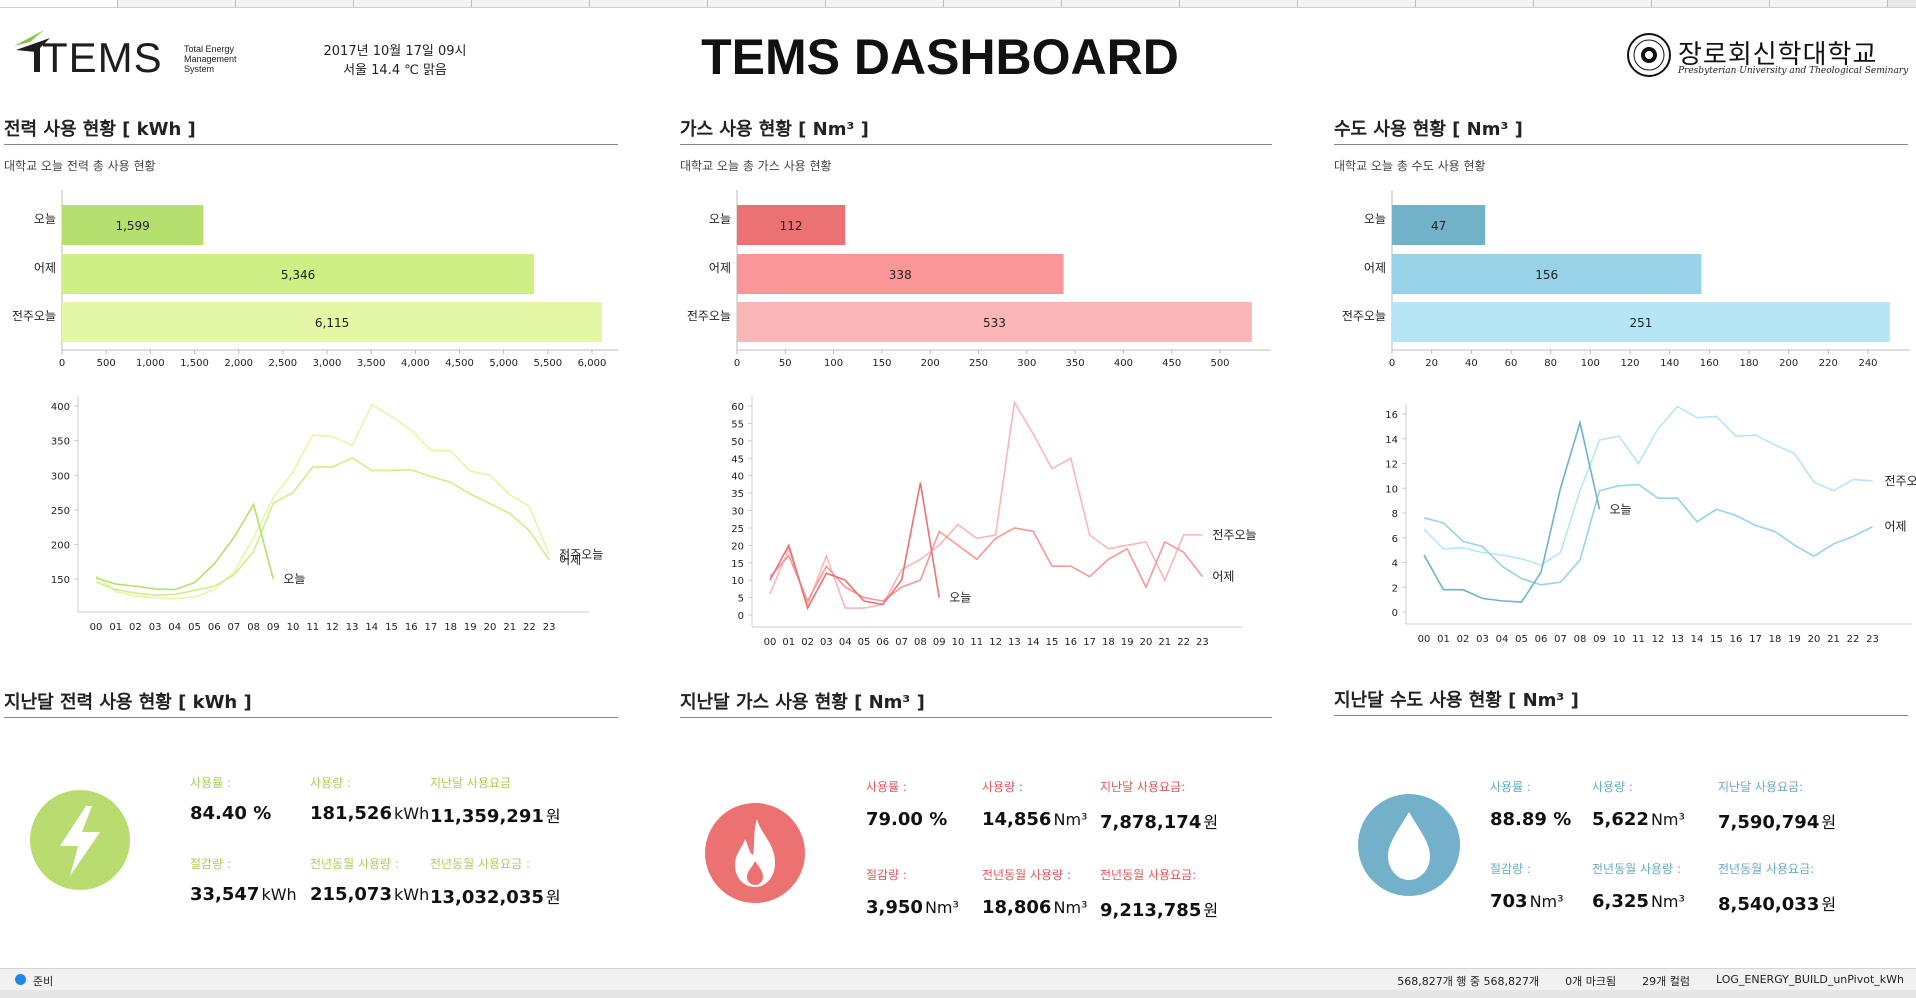  I want to click on bar-value-label: 6,115, so click(332, 323).